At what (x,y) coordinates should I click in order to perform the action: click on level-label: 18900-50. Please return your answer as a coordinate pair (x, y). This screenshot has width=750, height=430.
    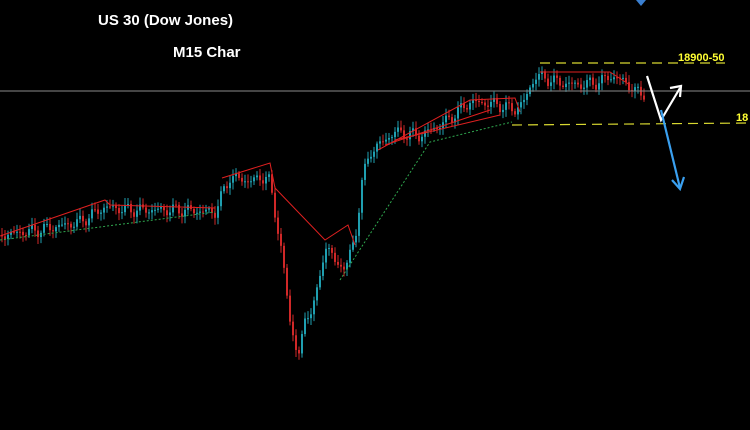
    Looking at the image, I should click on (701, 58).